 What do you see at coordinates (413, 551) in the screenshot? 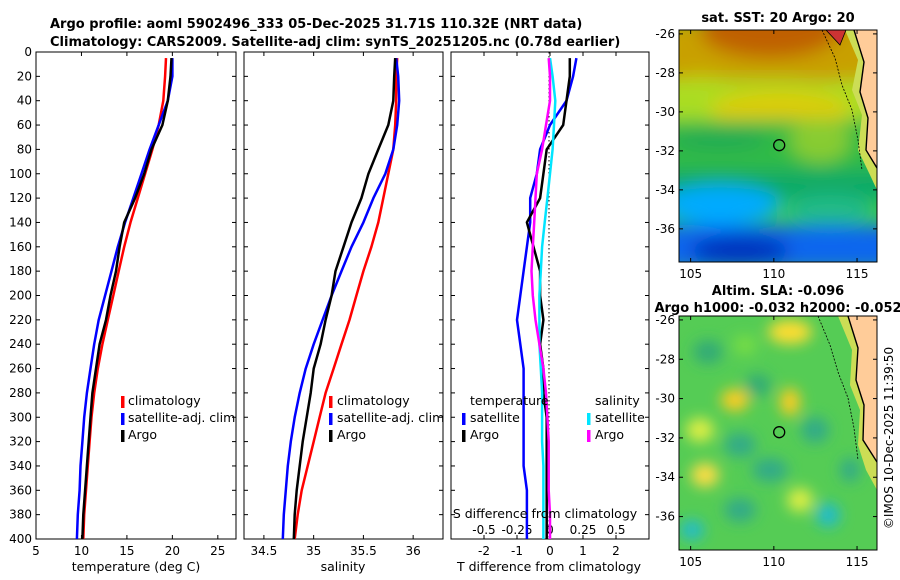
I see `x-tick-label: 36` at bounding box center [413, 551].